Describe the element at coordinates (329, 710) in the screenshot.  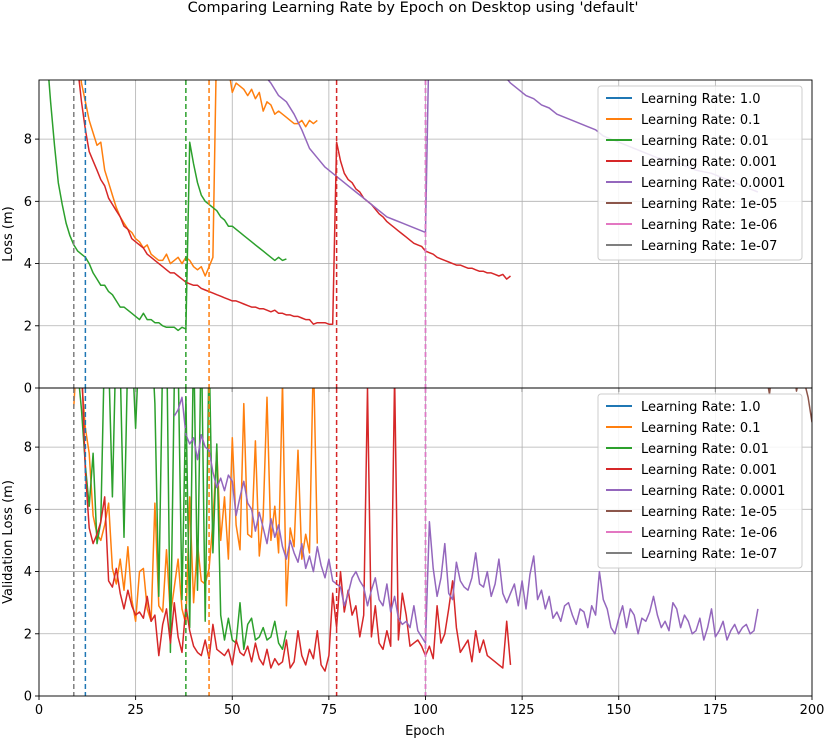
I see `x-tick-label: 75` at that location.